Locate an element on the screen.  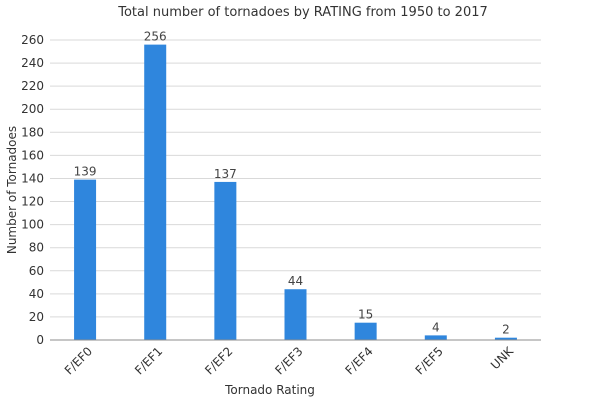
x-axis-label: Tornado Rating is located at coordinates (269, 390).